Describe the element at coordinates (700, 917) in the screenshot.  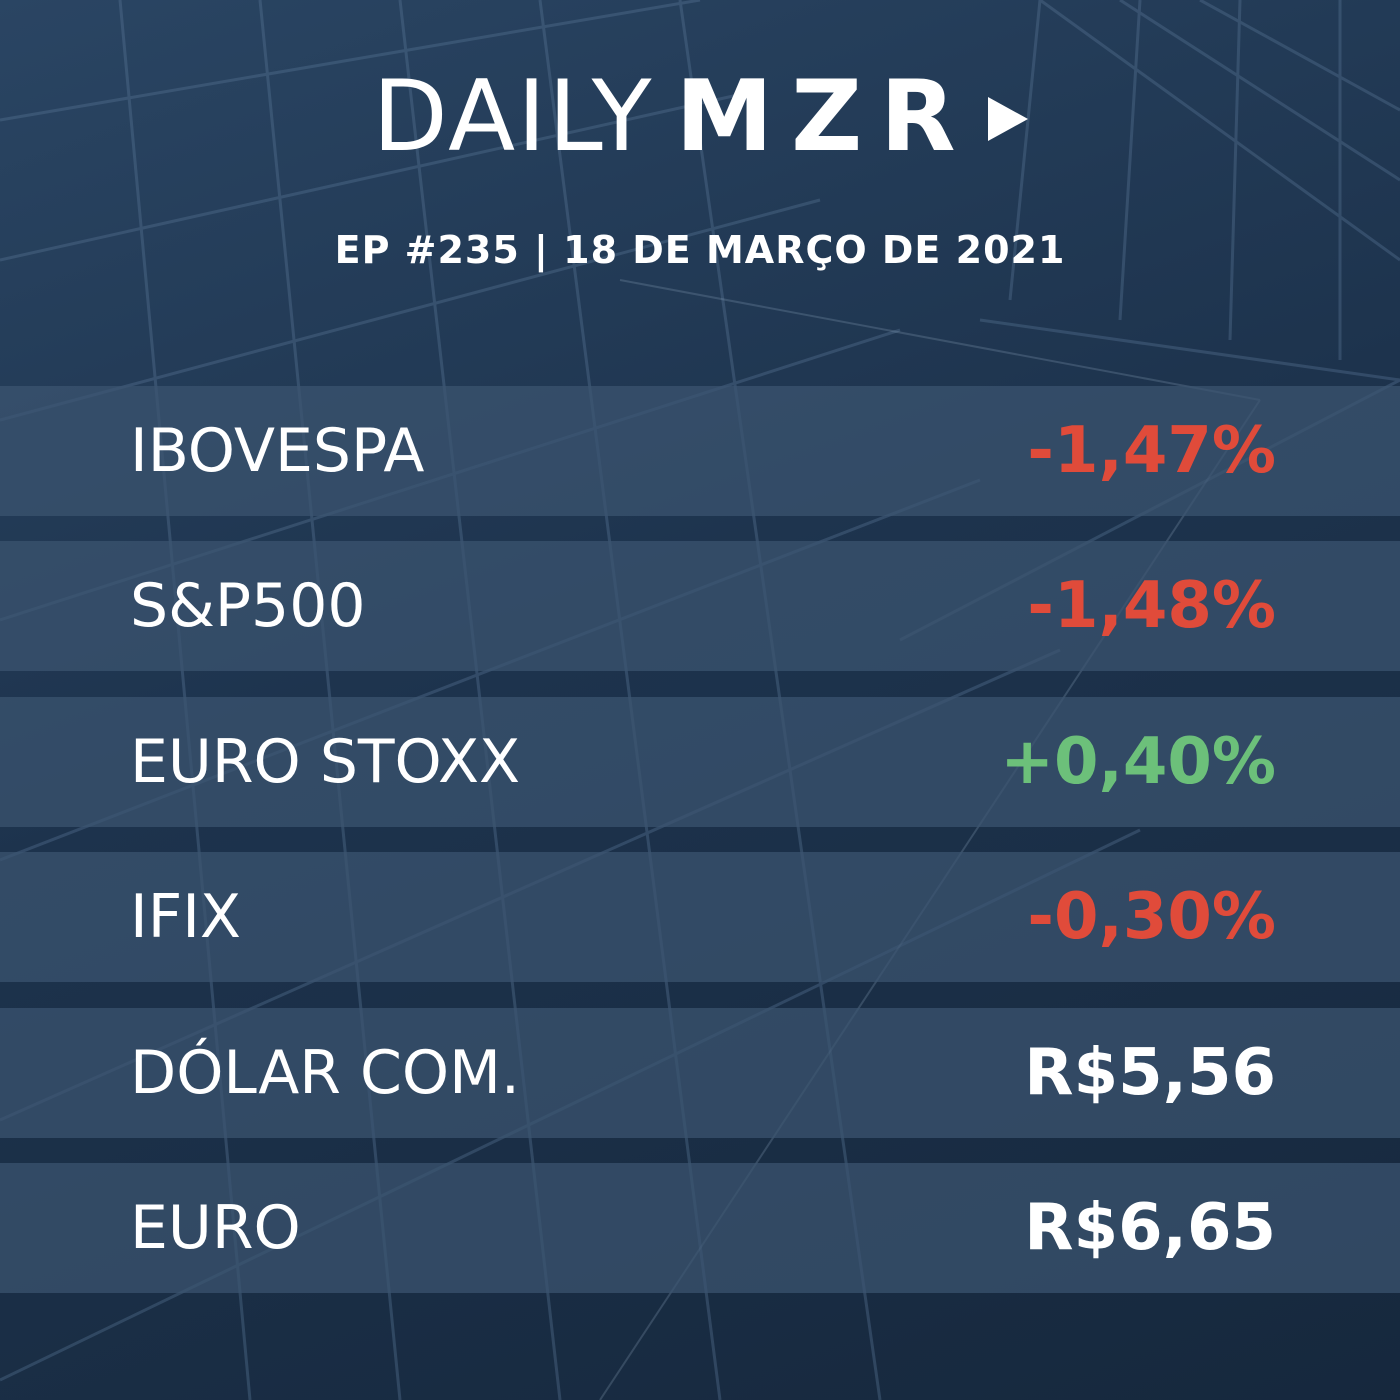
I see `market-row-ifix: IFIX -0,30%` at that location.